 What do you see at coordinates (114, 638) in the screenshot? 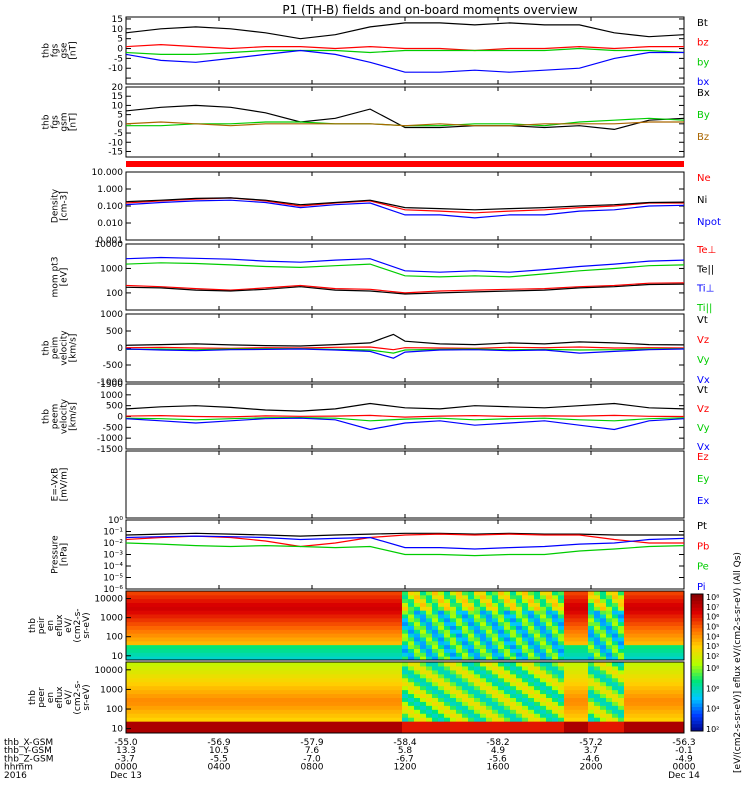
I see `ytick-label: 100` at bounding box center [114, 638].